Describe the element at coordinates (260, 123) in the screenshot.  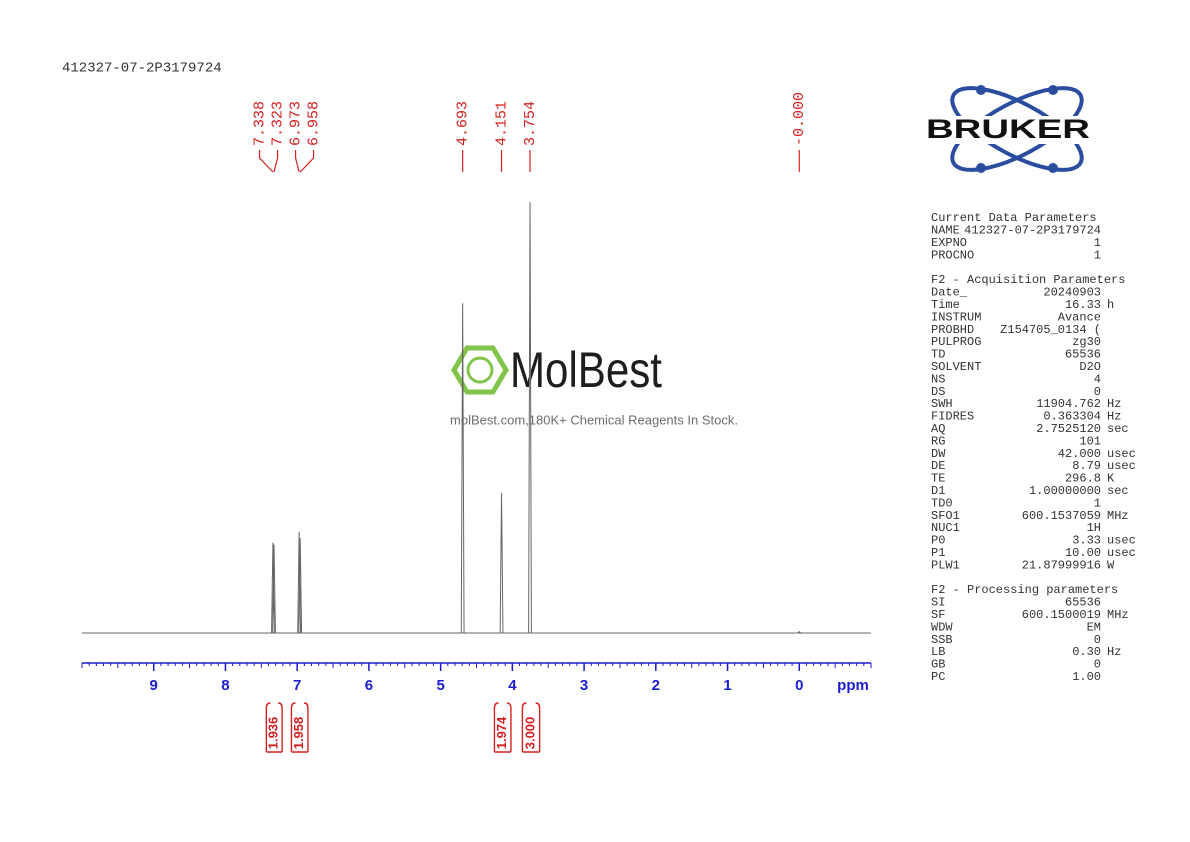
I see `peak-label: 7.338` at that location.